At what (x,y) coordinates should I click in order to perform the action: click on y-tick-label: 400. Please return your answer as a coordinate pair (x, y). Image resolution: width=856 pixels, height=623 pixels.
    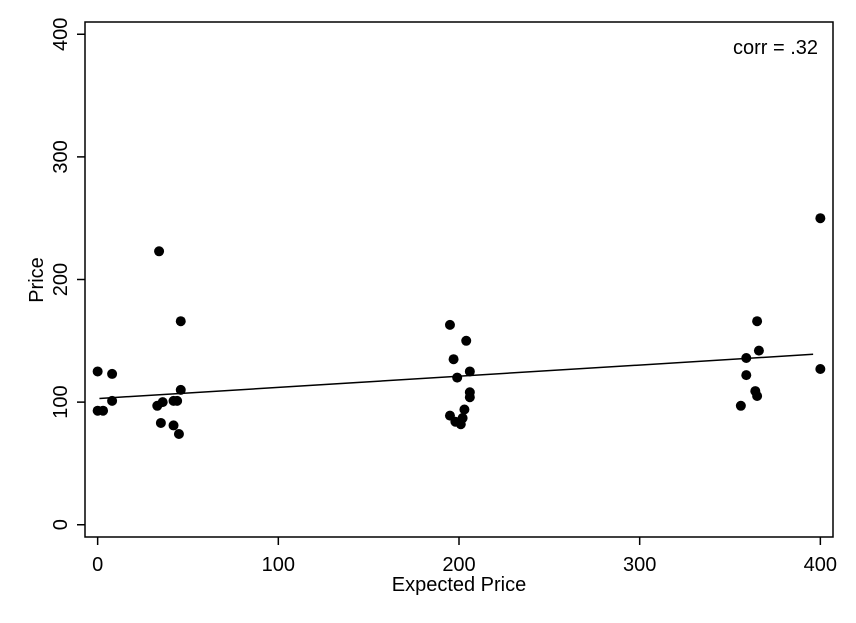
    Looking at the image, I should click on (61, 34).